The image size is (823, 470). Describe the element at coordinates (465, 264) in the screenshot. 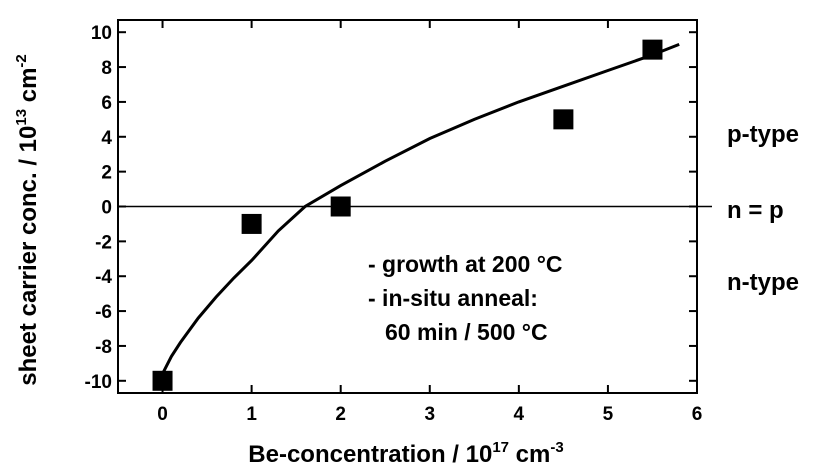

I see `annotation-growth: - growth at 200 °C` at that location.